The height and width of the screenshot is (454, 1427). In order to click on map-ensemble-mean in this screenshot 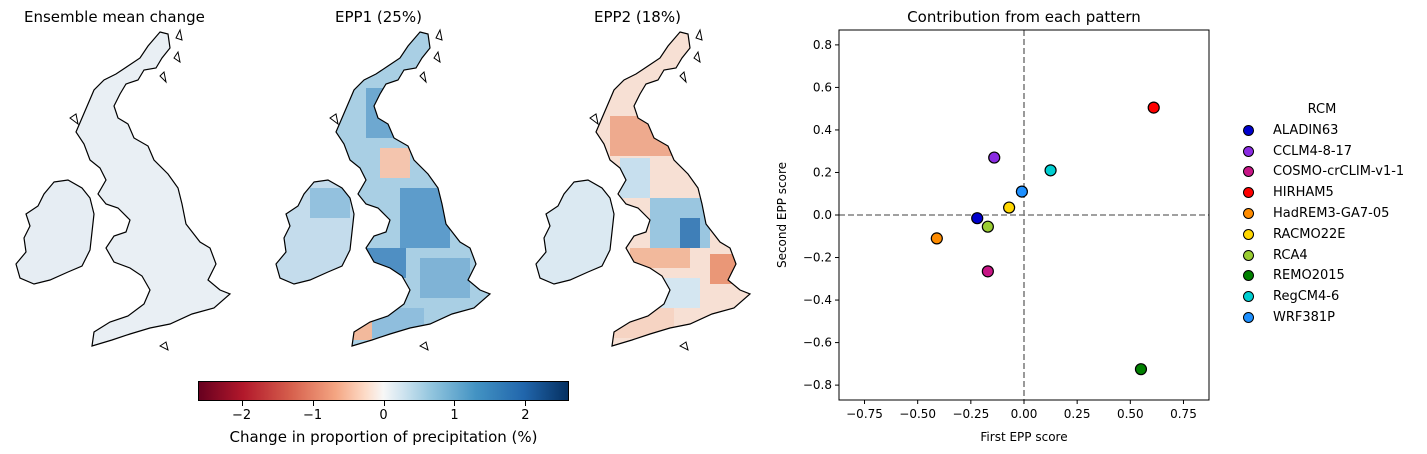, I will do `click(123, 189)`.